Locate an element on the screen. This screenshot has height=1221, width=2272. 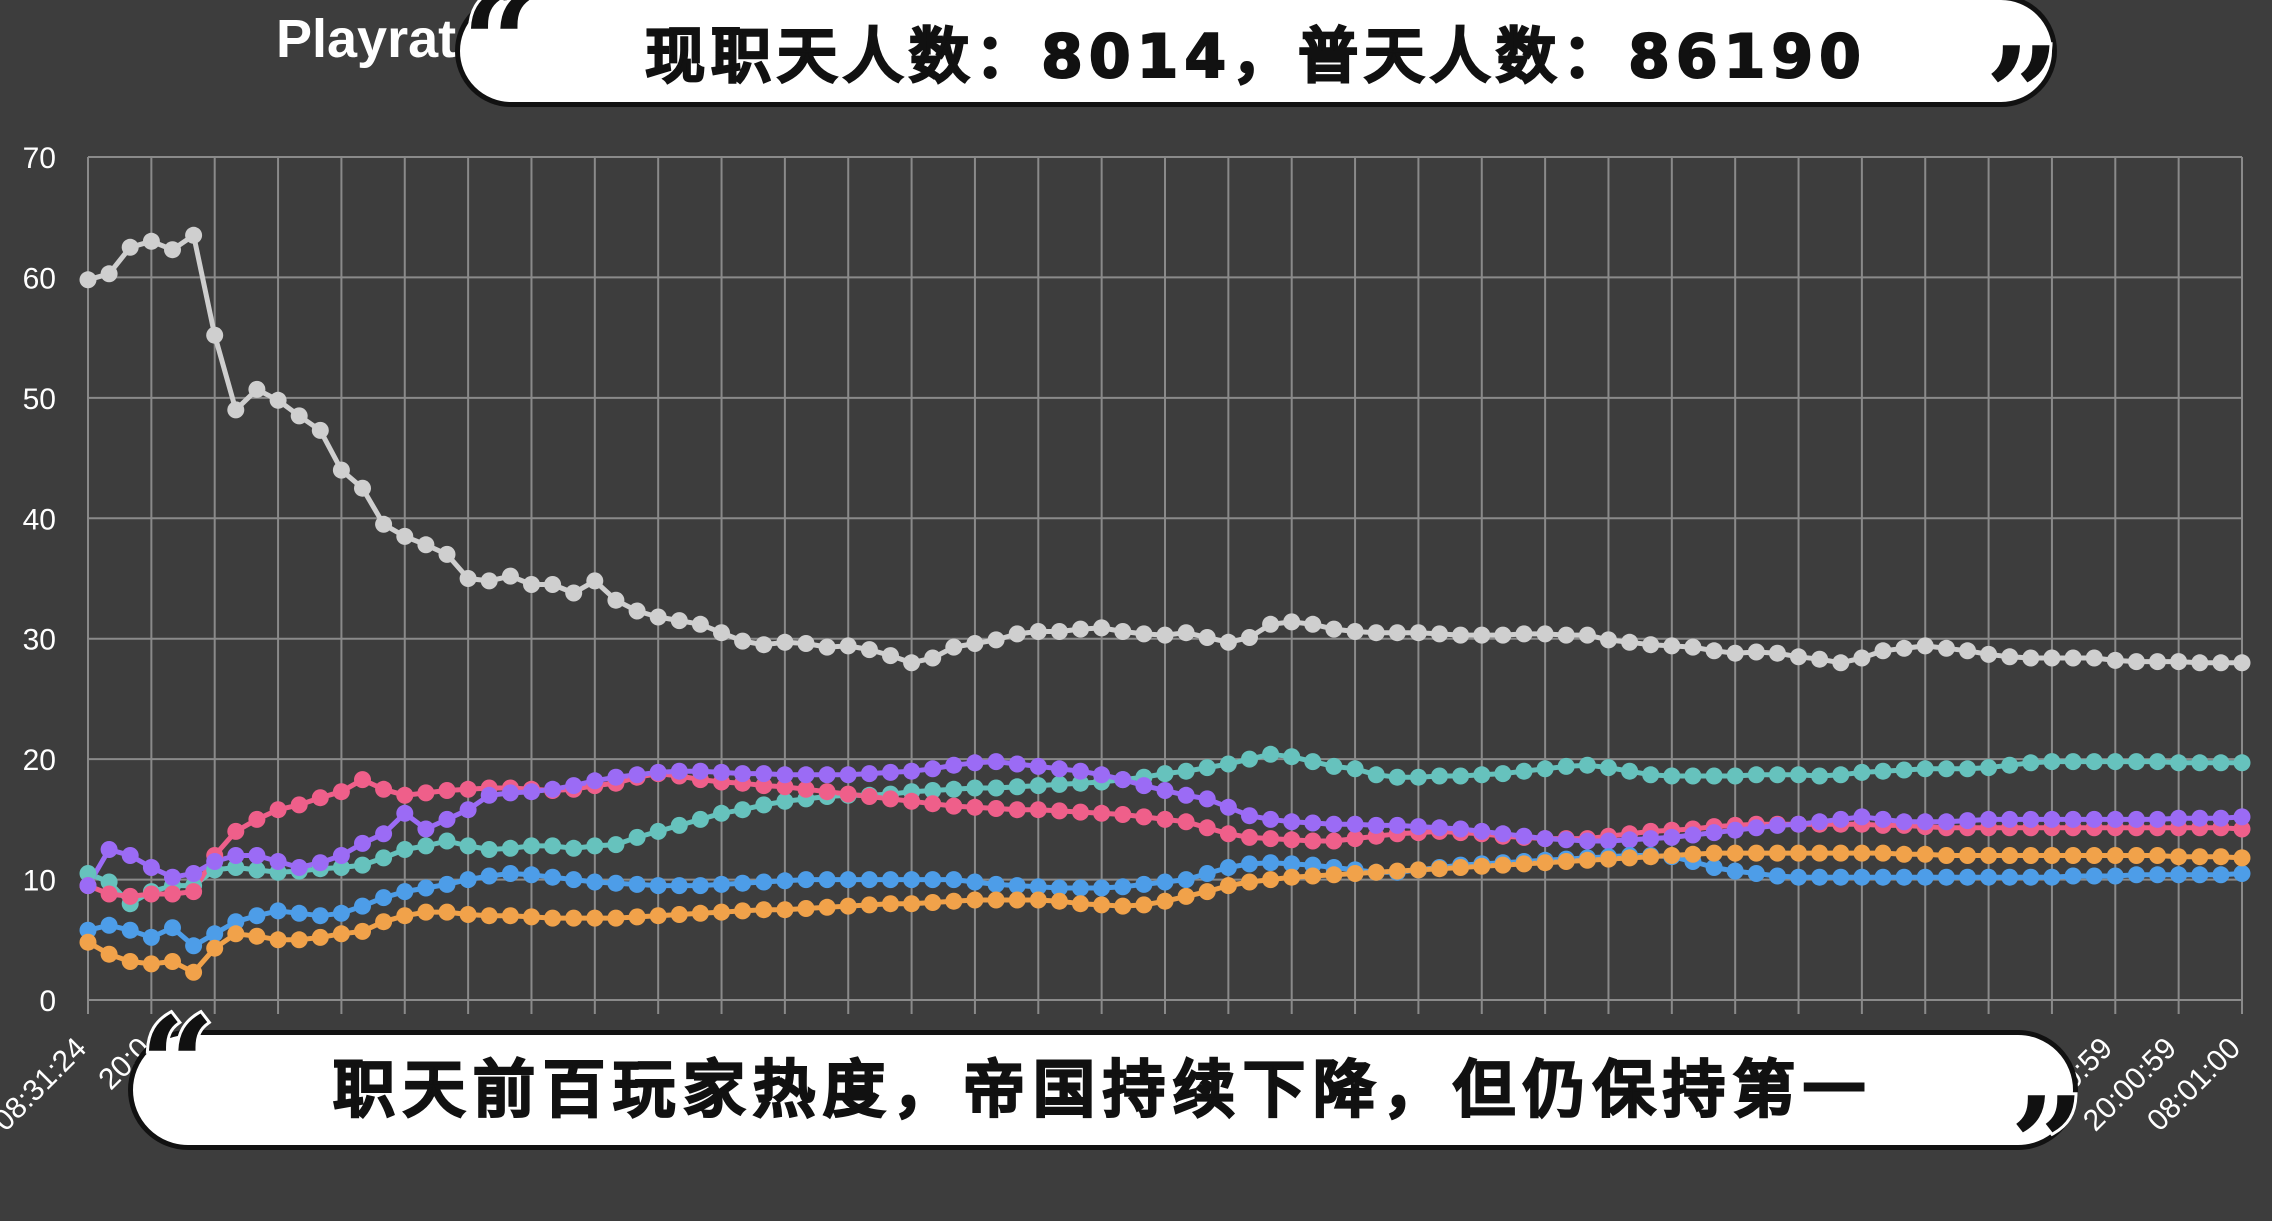
y-tick-label: 50 is located at coordinates (39, 399).